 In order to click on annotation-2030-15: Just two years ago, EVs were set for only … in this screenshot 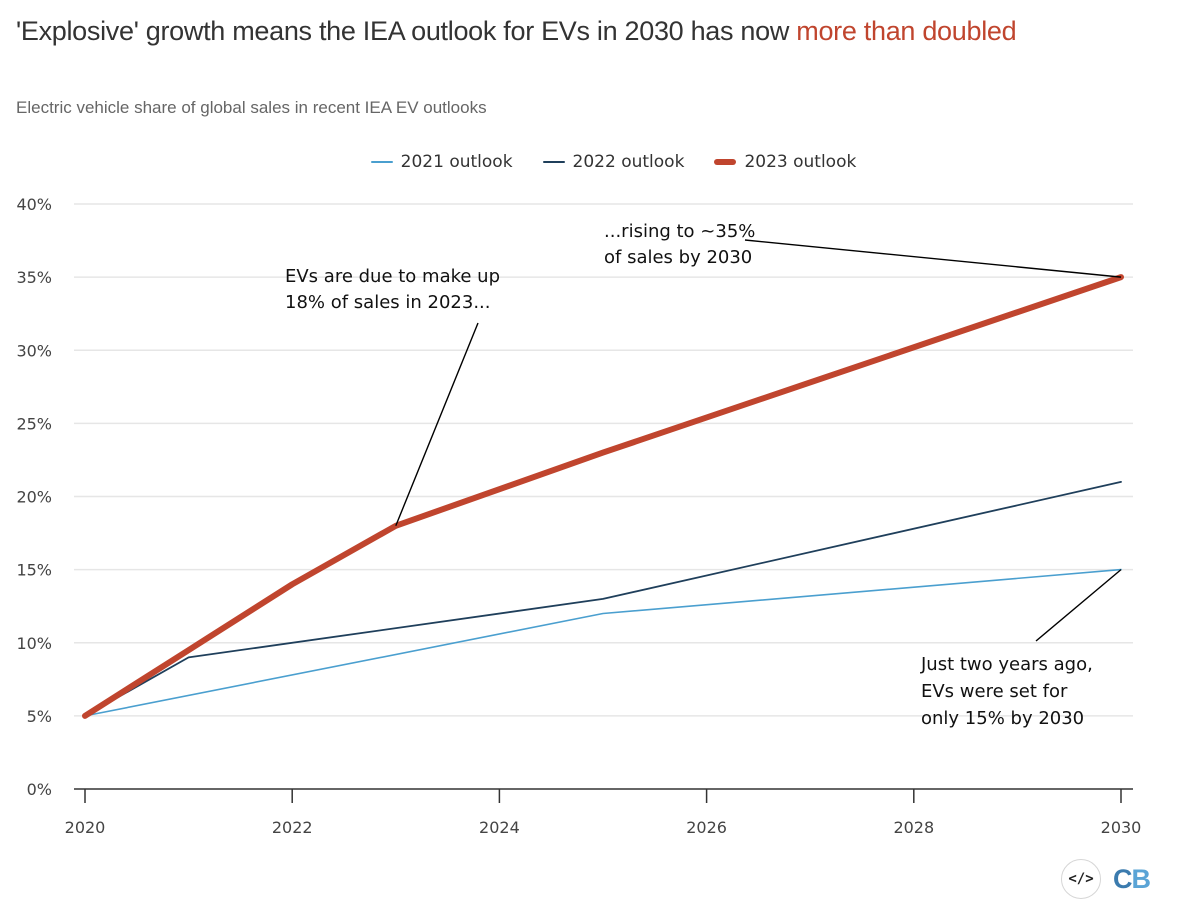, I will do `click(1021, 649)`.